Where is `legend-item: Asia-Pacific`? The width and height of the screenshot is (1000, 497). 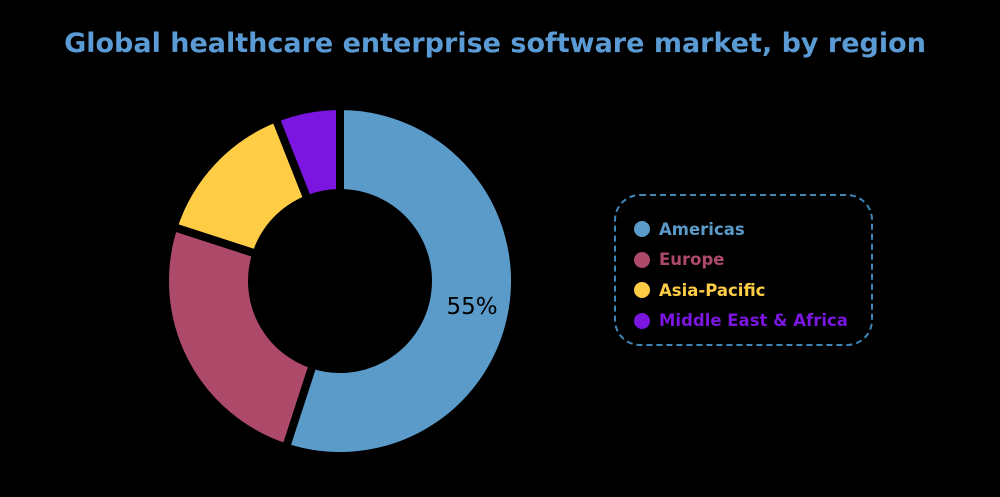 legend-item: Asia-Pacific is located at coordinates (743, 290).